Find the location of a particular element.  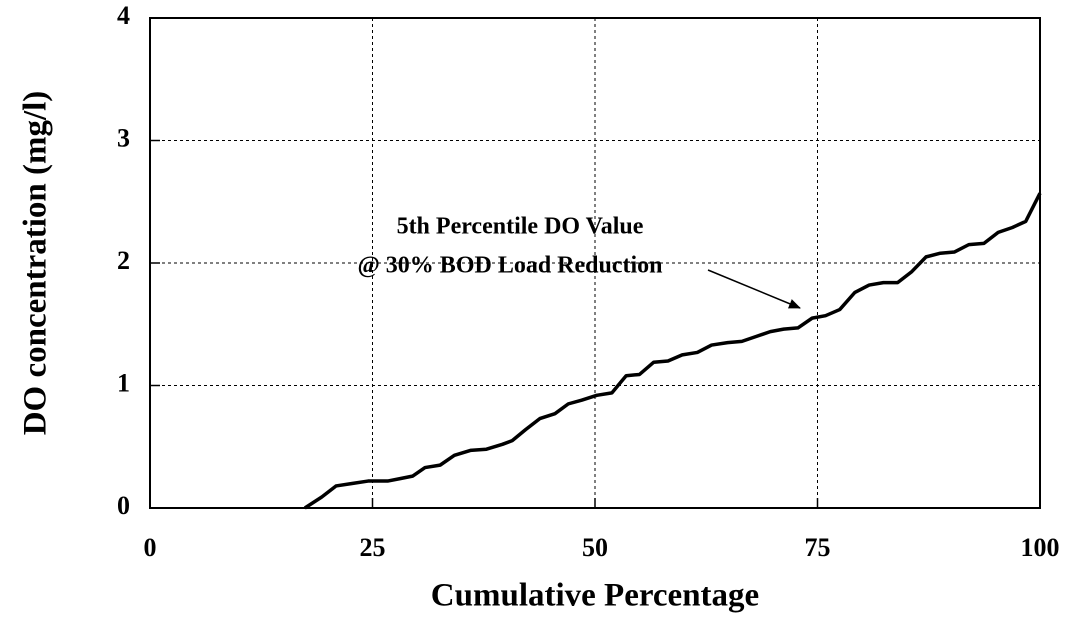

x-tick-label: 100 is located at coordinates (1040, 547).